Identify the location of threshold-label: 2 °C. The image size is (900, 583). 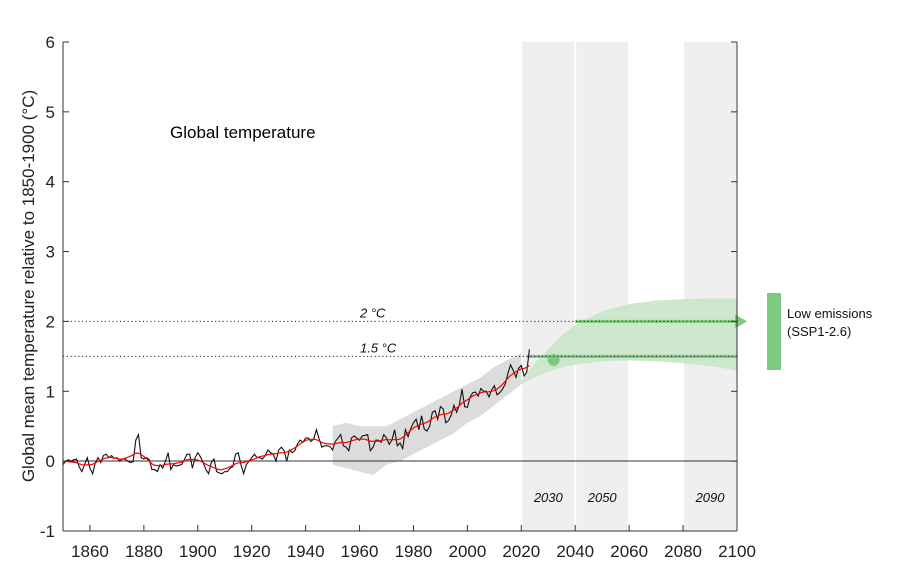
(372, 312).